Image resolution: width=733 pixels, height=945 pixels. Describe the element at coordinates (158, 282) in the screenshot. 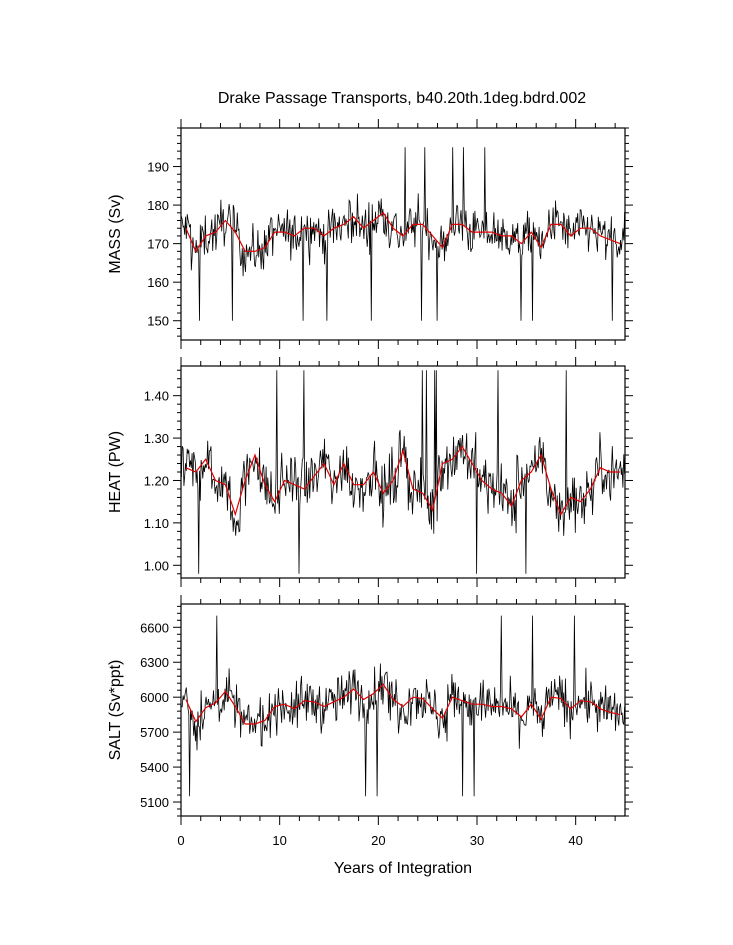

I see `y-tick-label: 160` at that location.